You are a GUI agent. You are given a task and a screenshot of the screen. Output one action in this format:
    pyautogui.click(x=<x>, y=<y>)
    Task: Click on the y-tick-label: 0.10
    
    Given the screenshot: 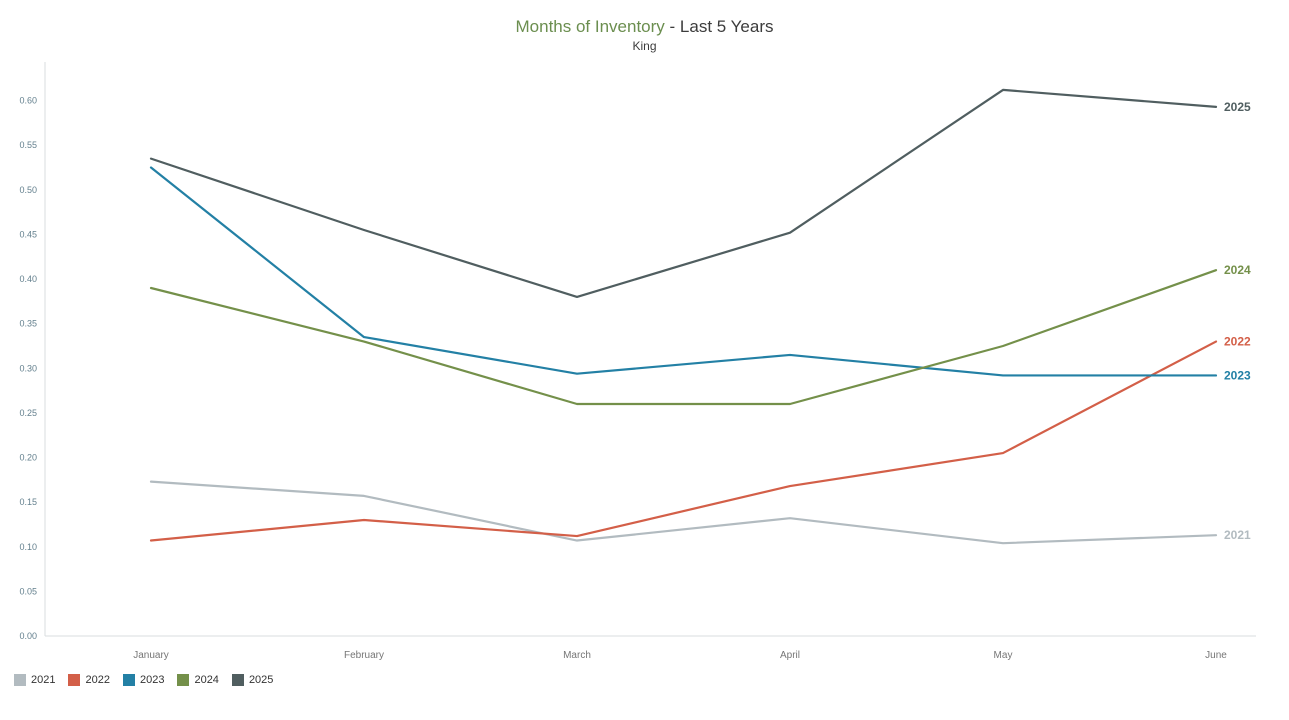 What is the action you would take?
    pyautogui.click(x=28, y=547)
    